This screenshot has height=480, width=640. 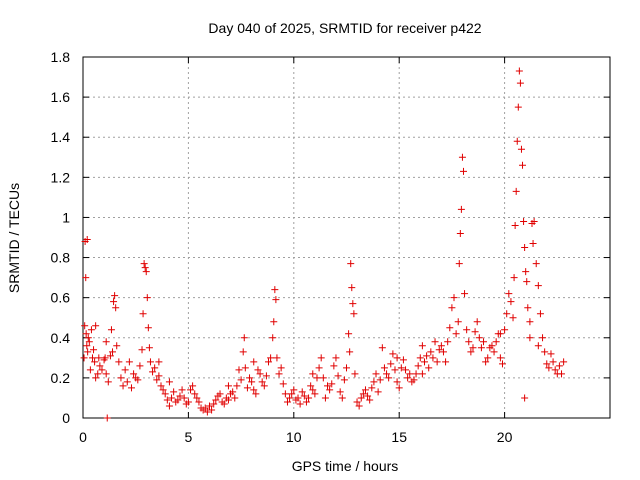 What do you see at coordinates (294, 437) in the screenshot?
I see `x-tick-label: 10` at bounding box center [294, 437].